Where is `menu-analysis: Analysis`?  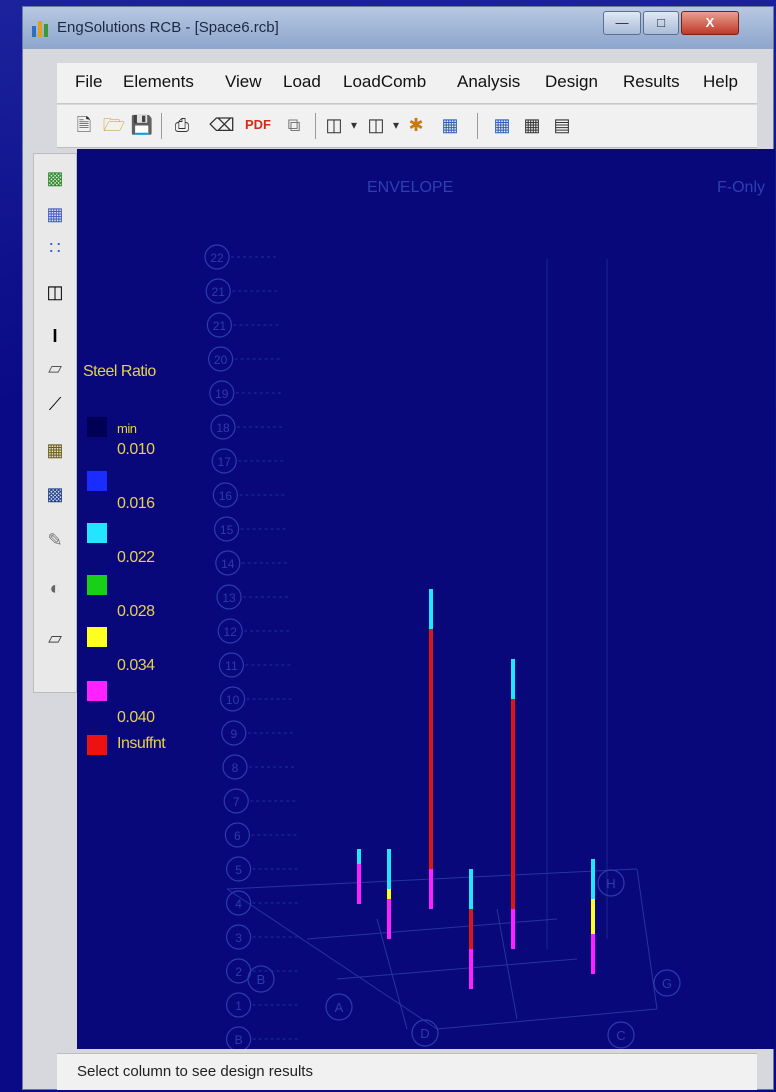 menu-analysis: Analysis is located at coordinates (488, 82).